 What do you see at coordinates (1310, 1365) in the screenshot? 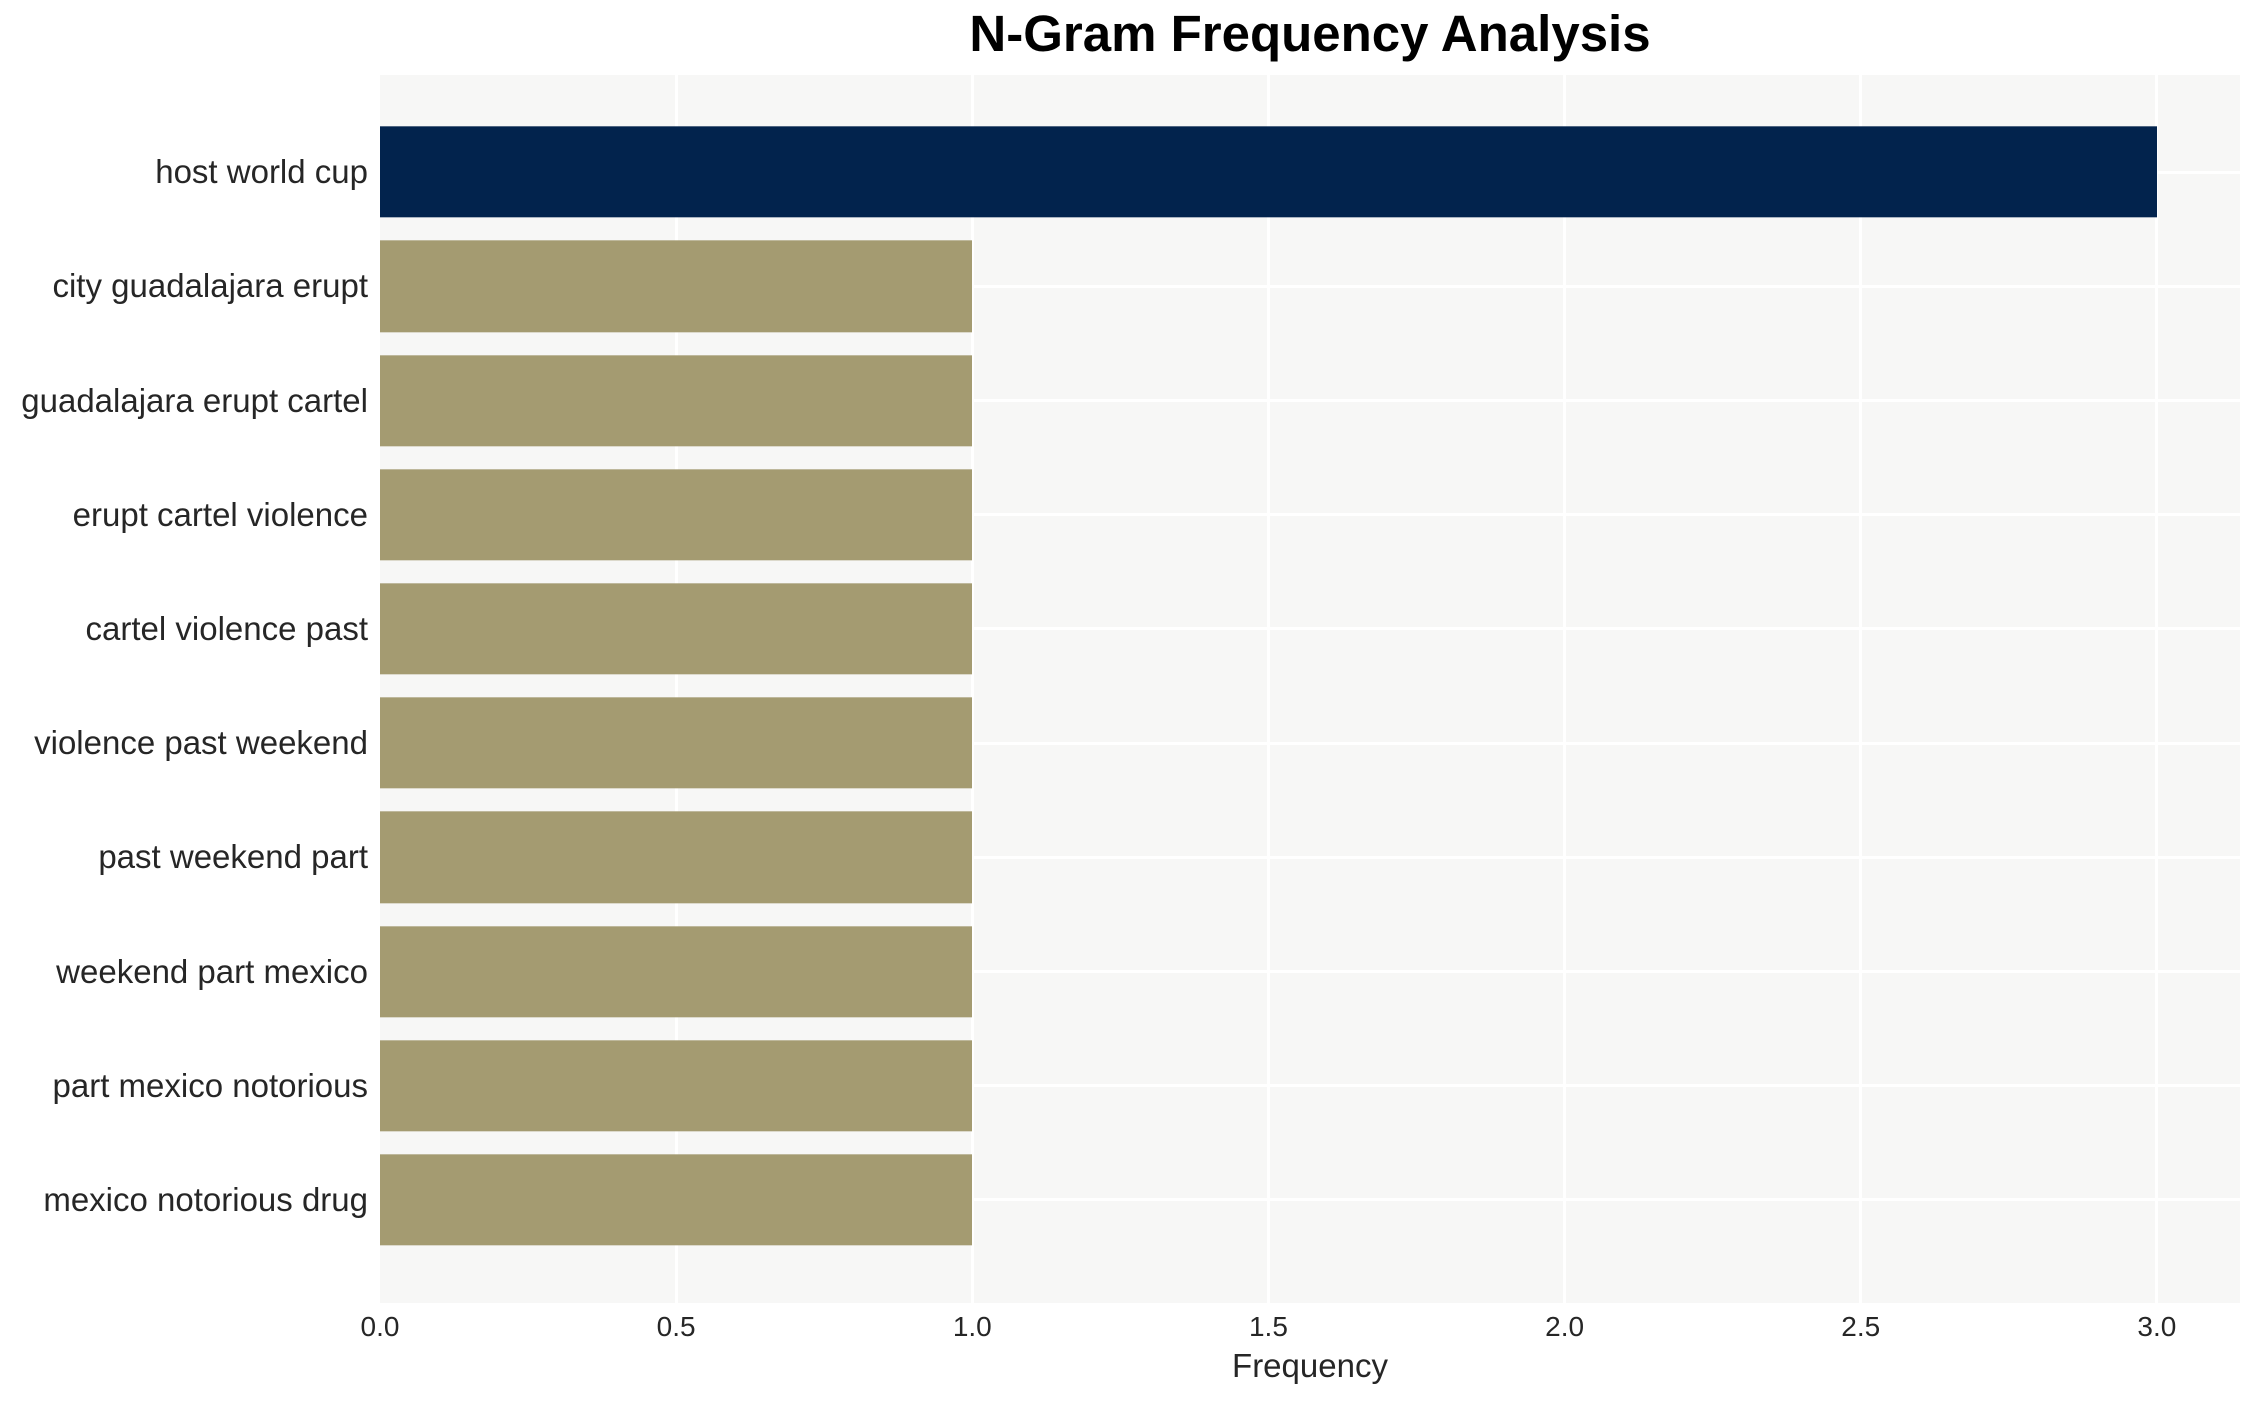
I see `x-axis-label: Frequency` at bounding box center [1310, 1365].